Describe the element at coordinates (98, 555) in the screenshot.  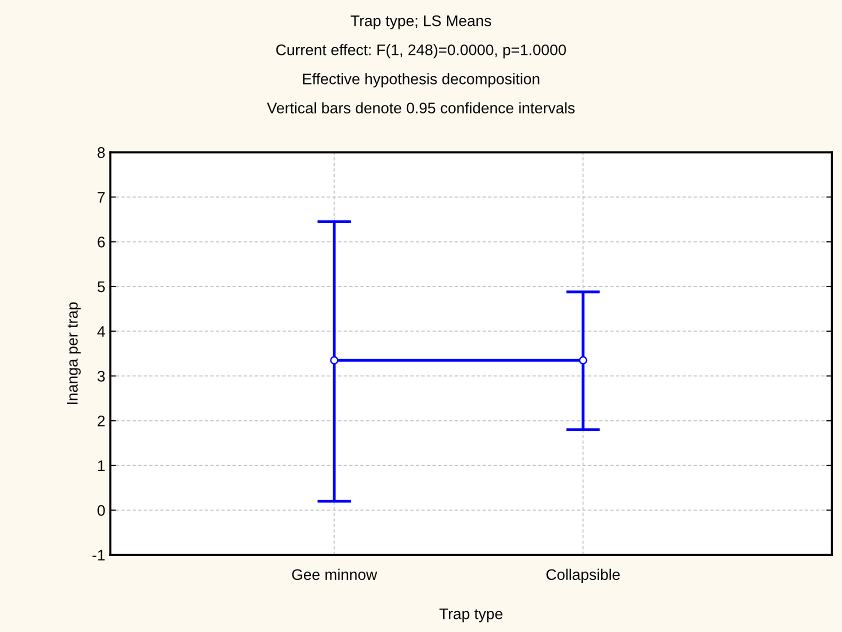
I see `y-tick-label: -1` at that location.